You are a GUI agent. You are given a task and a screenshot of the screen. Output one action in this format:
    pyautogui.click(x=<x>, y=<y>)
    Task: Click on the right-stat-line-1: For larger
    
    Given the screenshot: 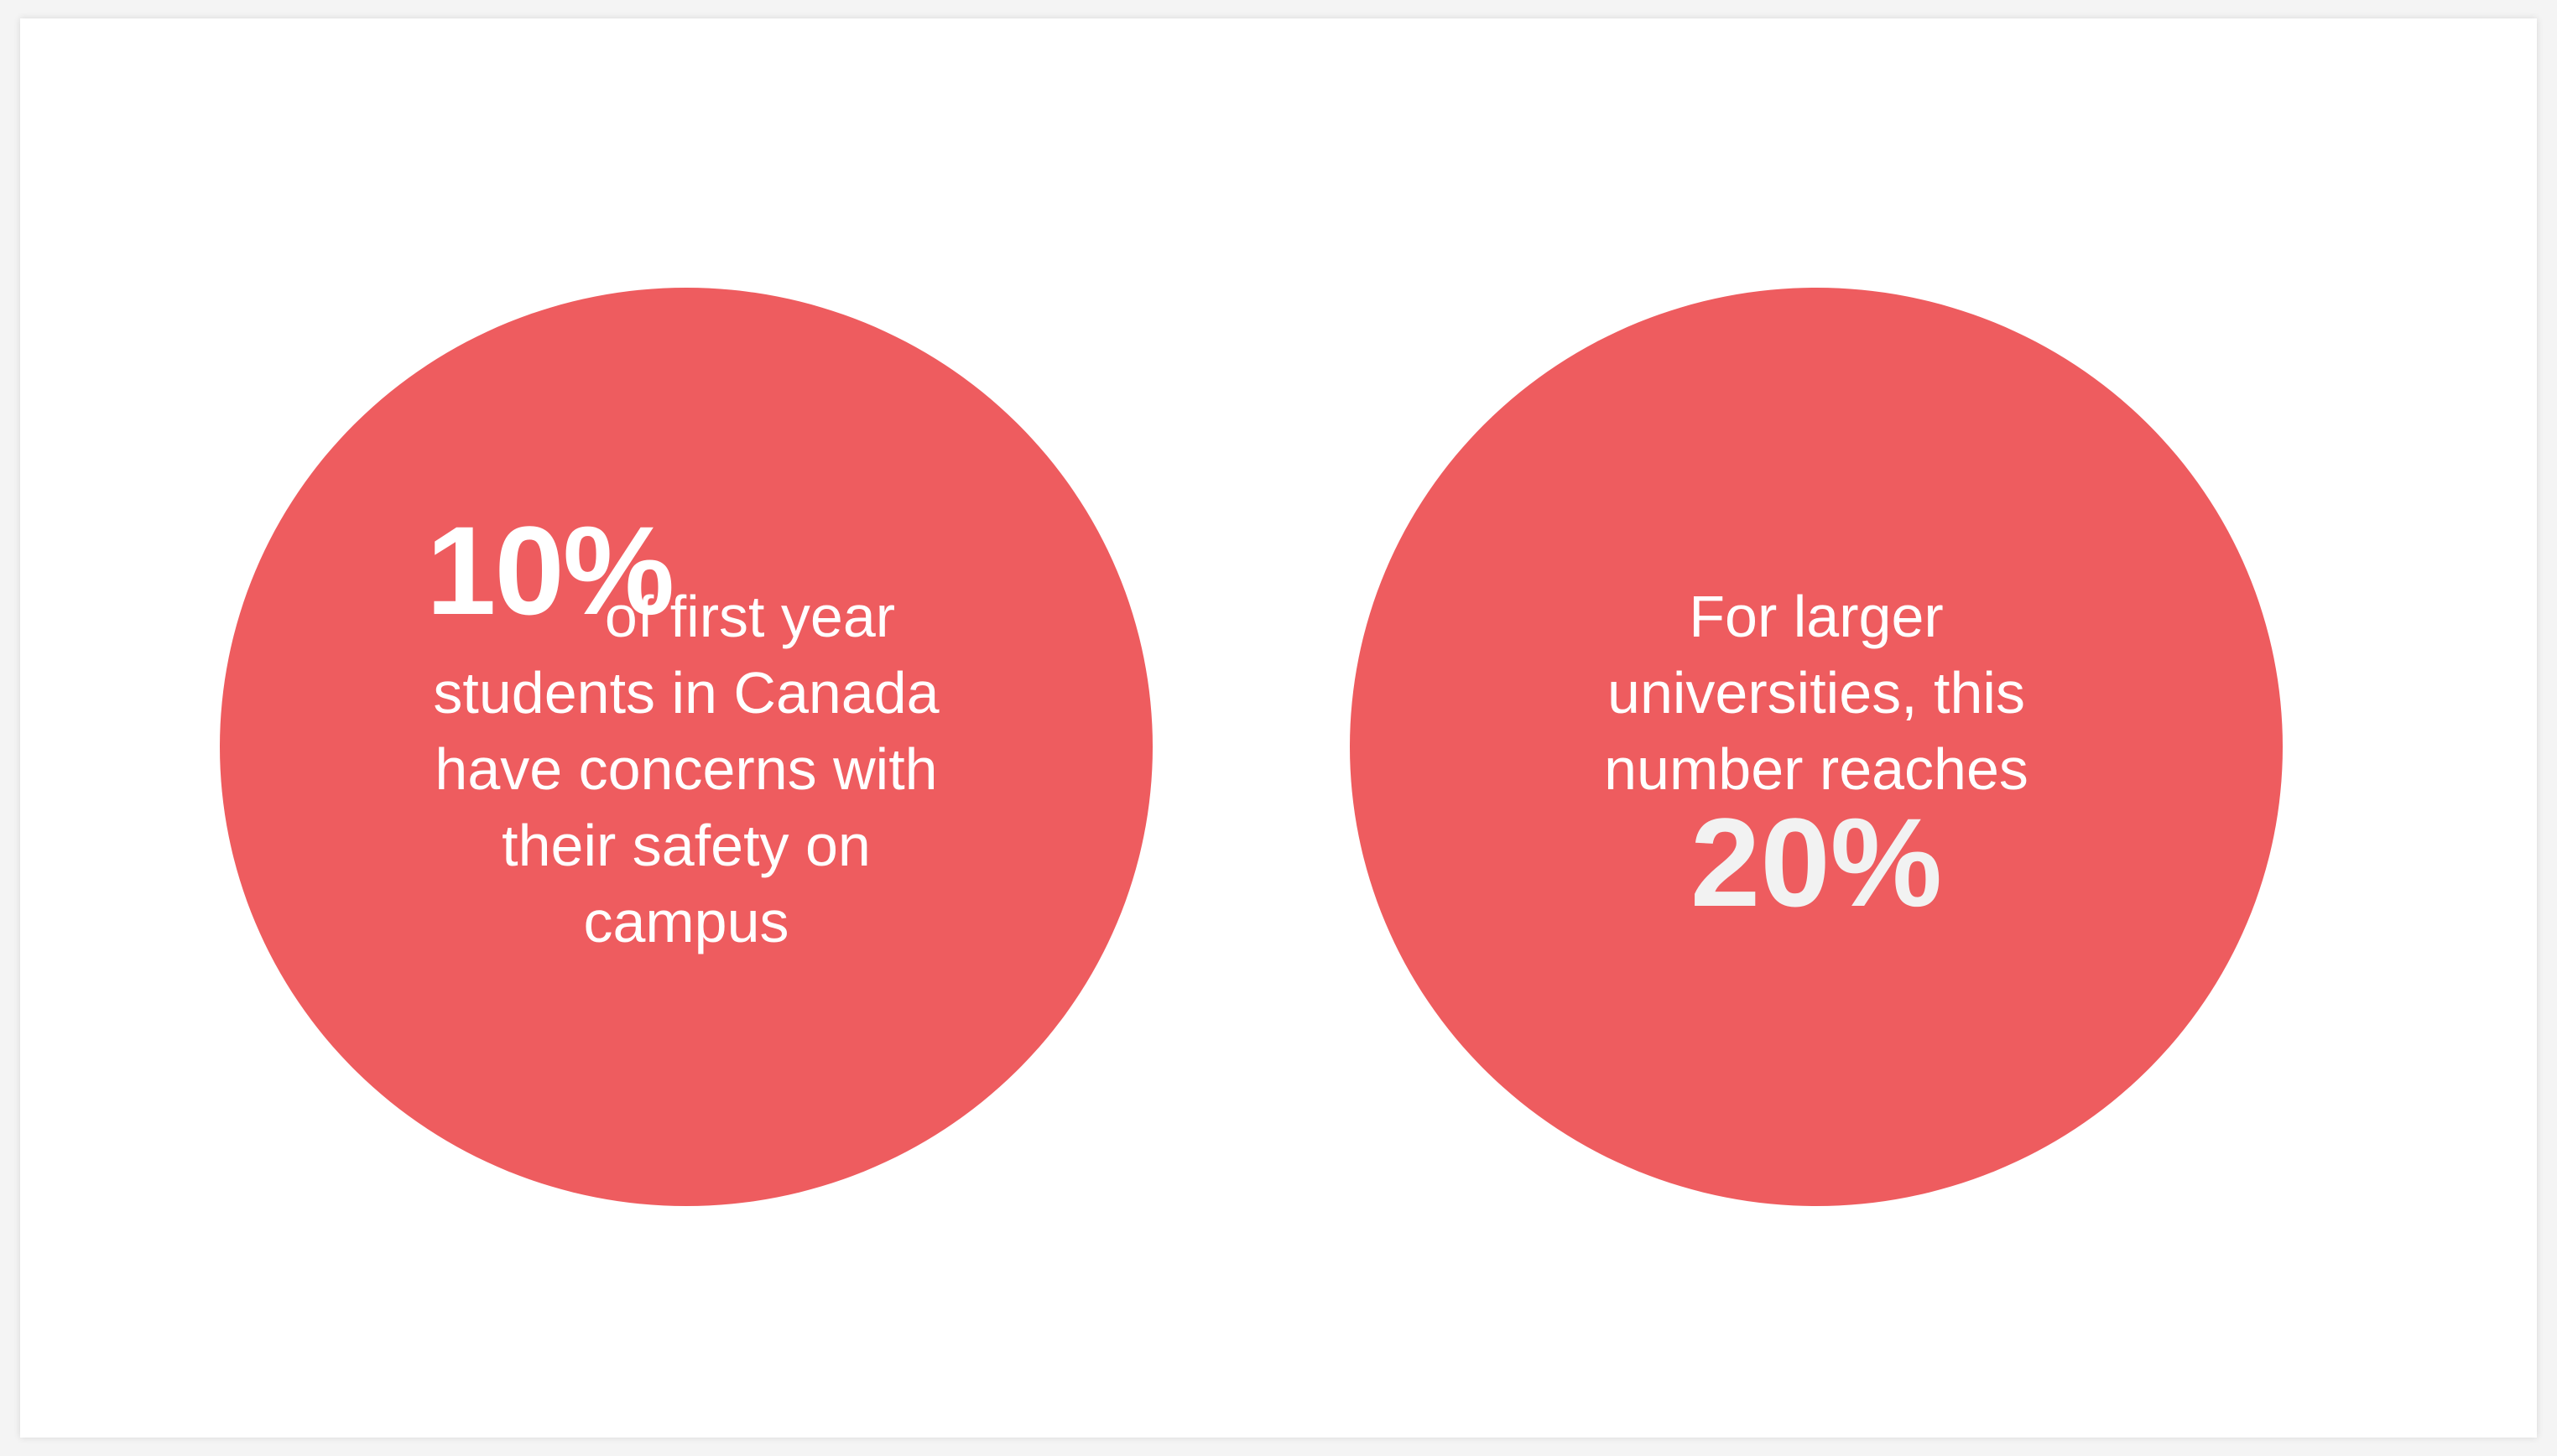 What is the action you would take?
    pyautogui.click(x=1816, y=616)
    